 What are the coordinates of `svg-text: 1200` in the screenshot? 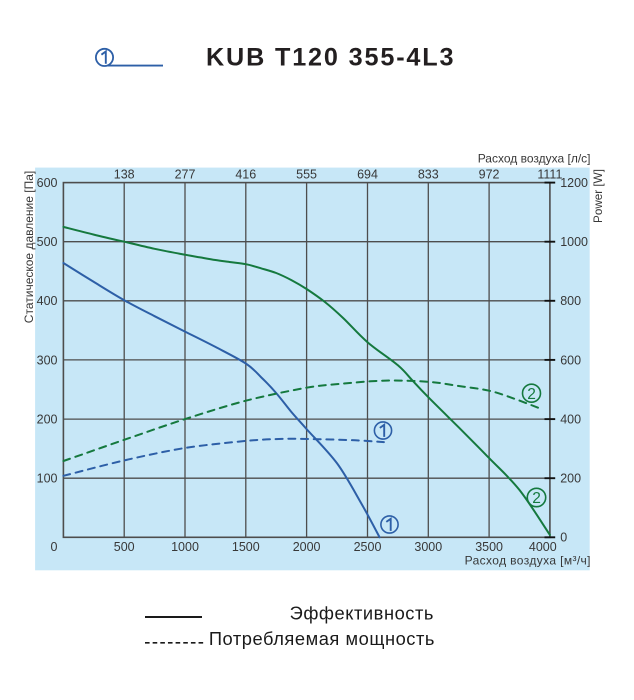 It's located at (574, 183).